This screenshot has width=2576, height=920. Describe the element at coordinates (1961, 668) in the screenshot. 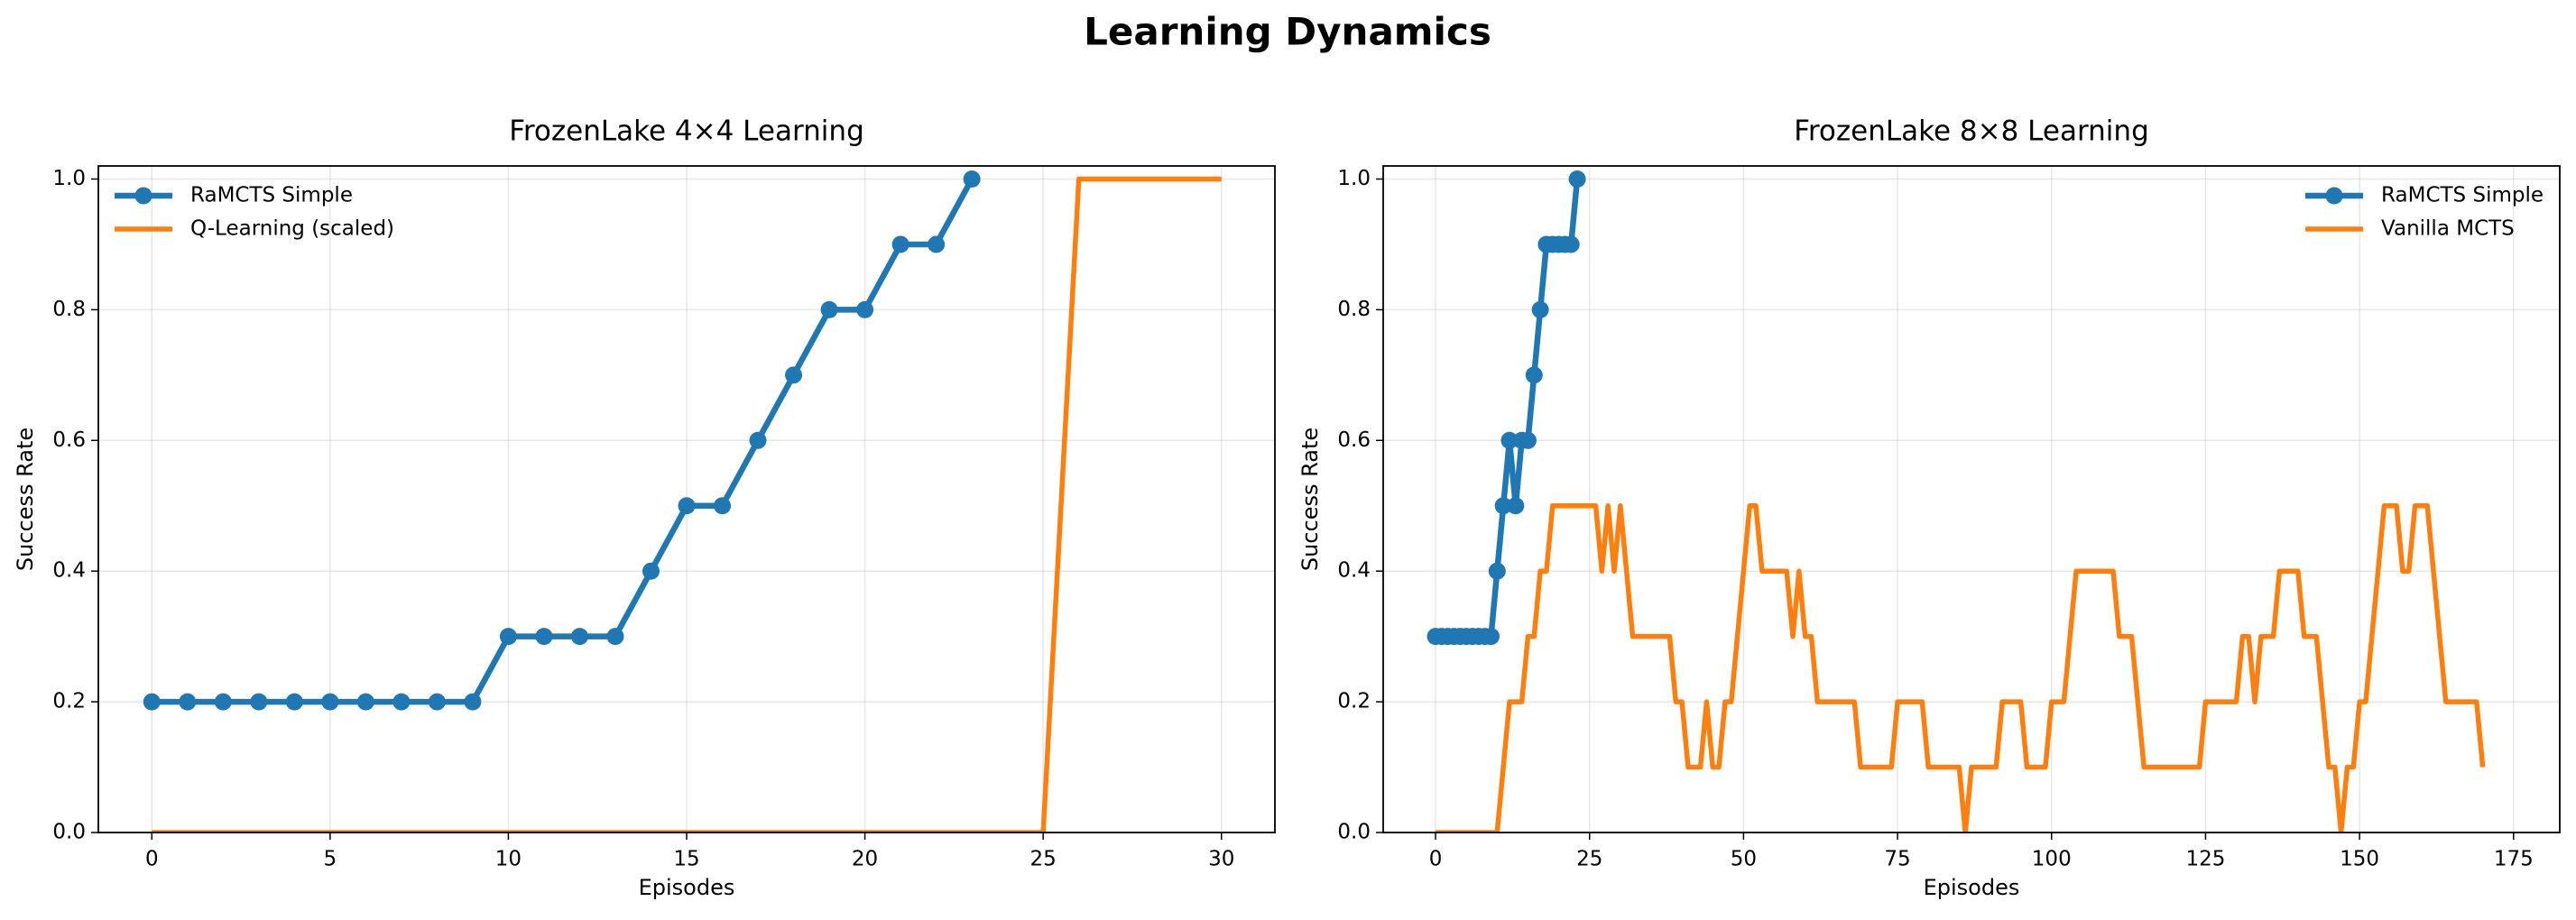

I see `series-line` at that location.